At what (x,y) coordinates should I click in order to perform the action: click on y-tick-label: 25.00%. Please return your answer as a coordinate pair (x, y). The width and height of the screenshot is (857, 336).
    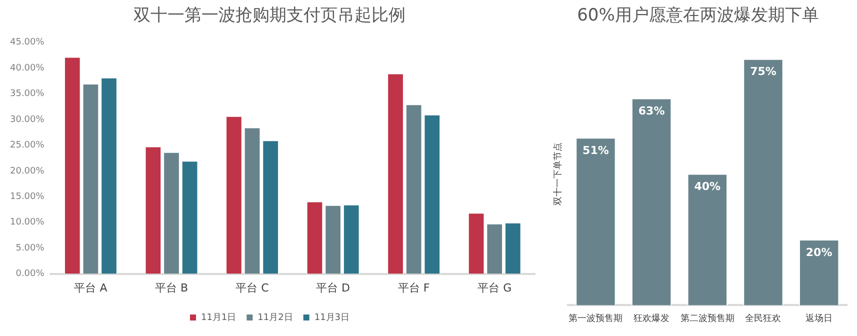
    Looking at the image, I should click on (27, 145).